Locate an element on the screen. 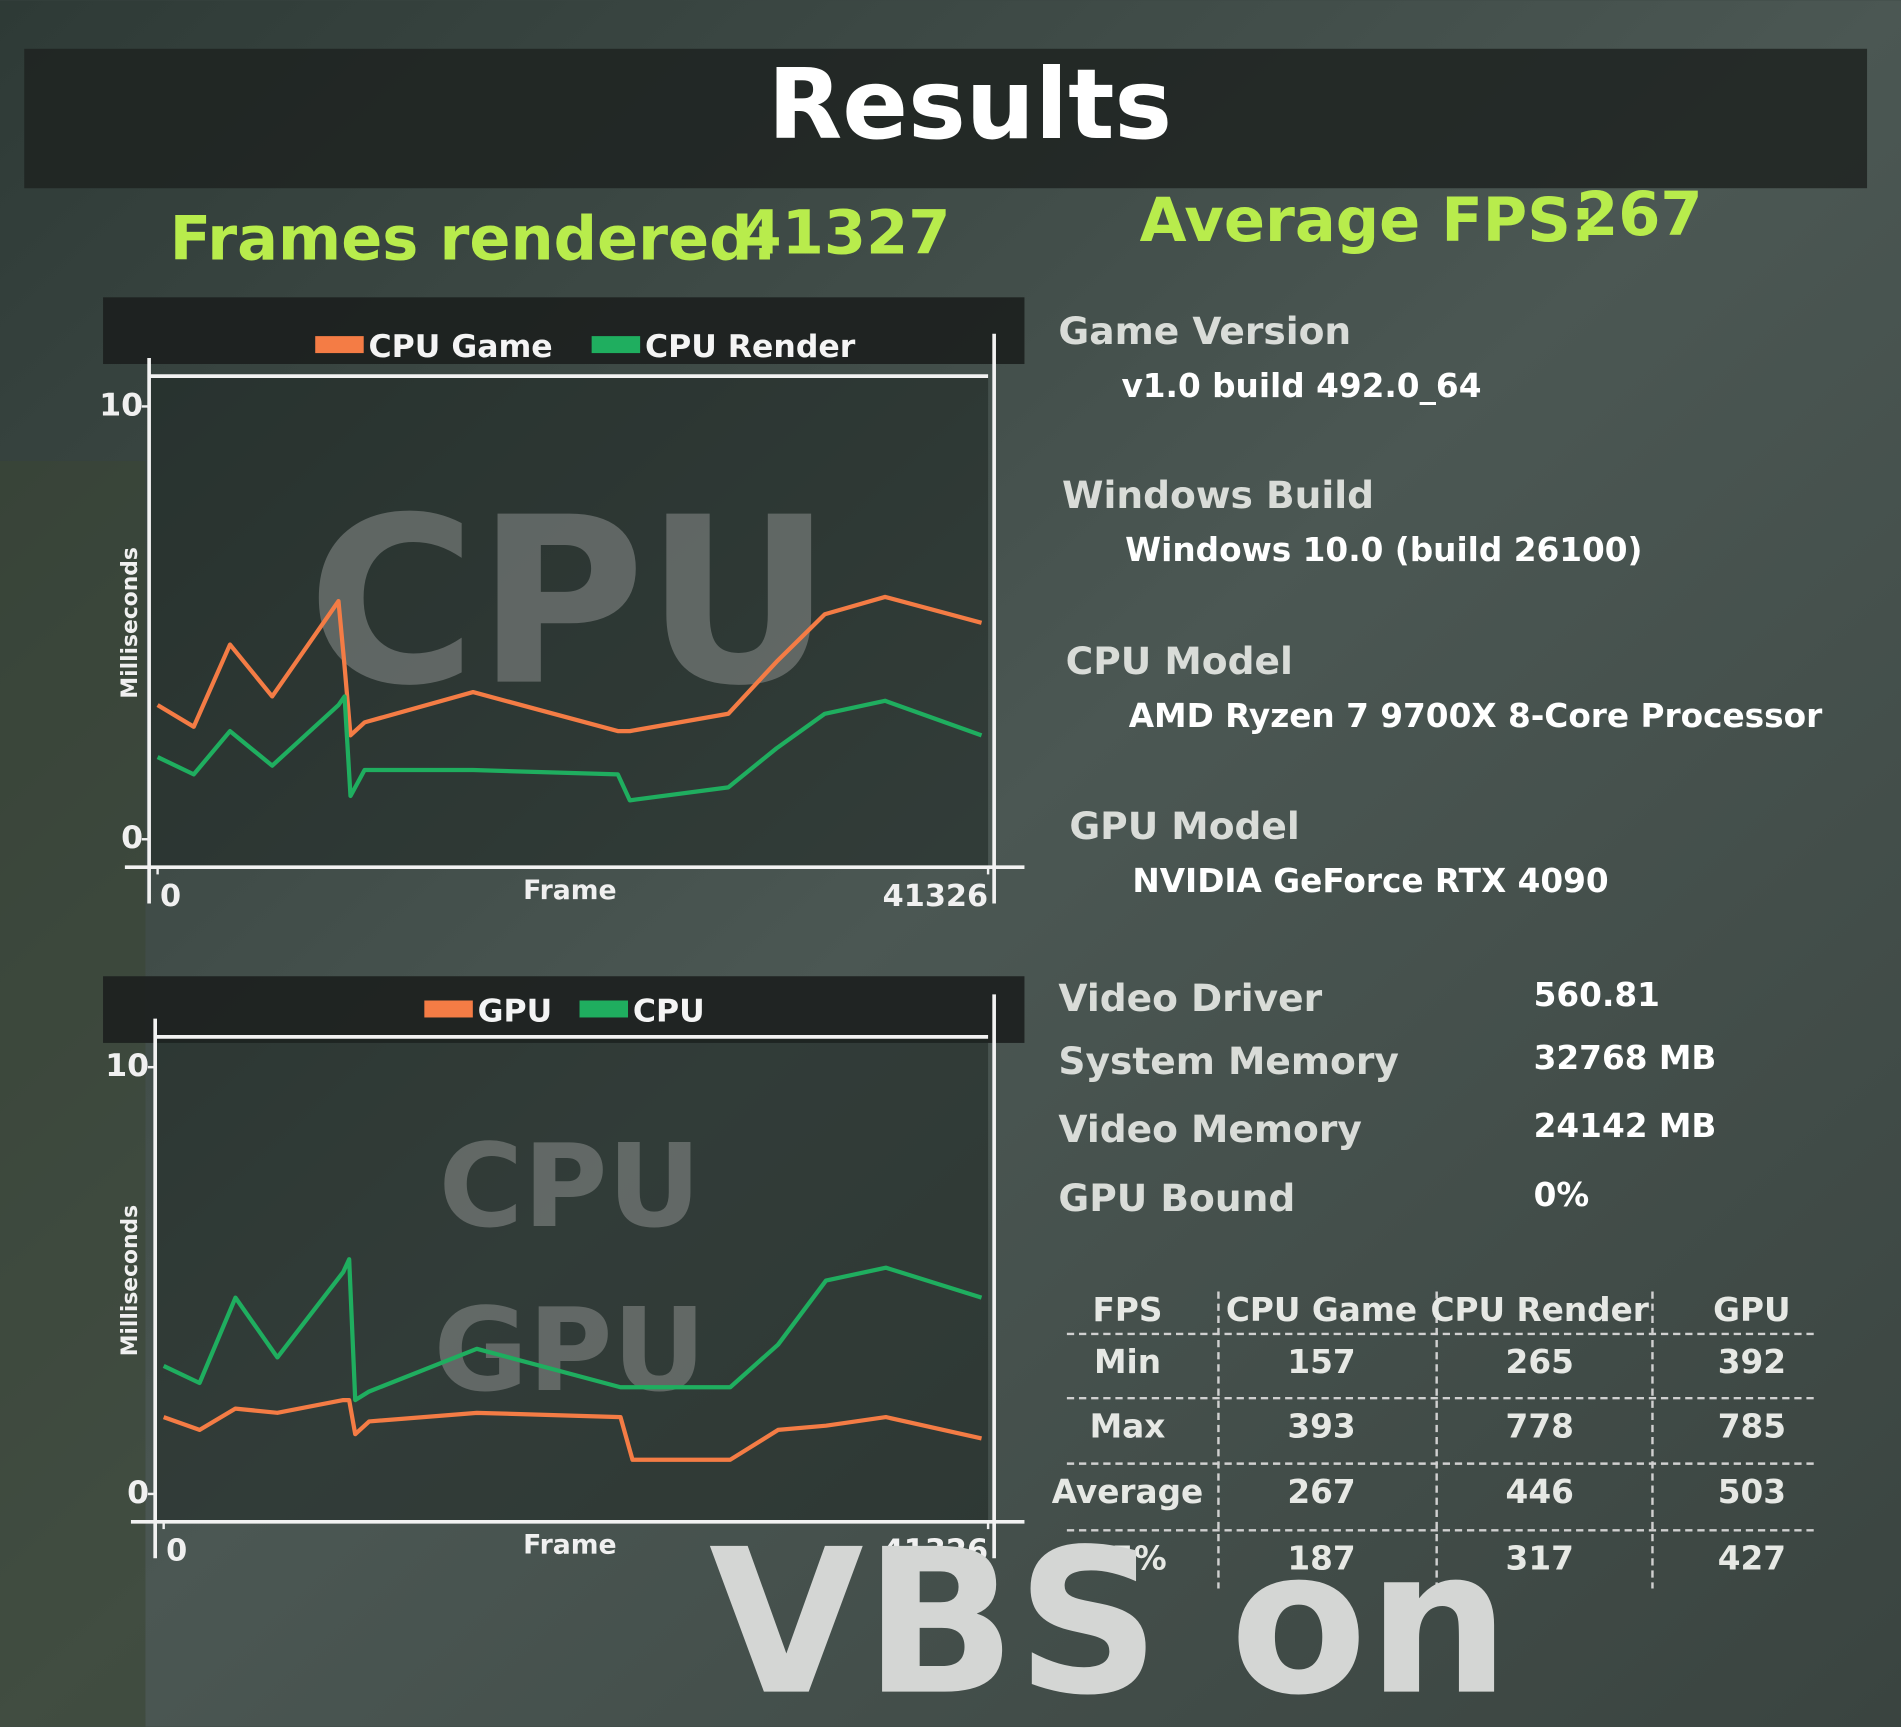 The height and width of the screenshot is (1727, 1901). row-label: Max is located at coordinates (1128, 1426).